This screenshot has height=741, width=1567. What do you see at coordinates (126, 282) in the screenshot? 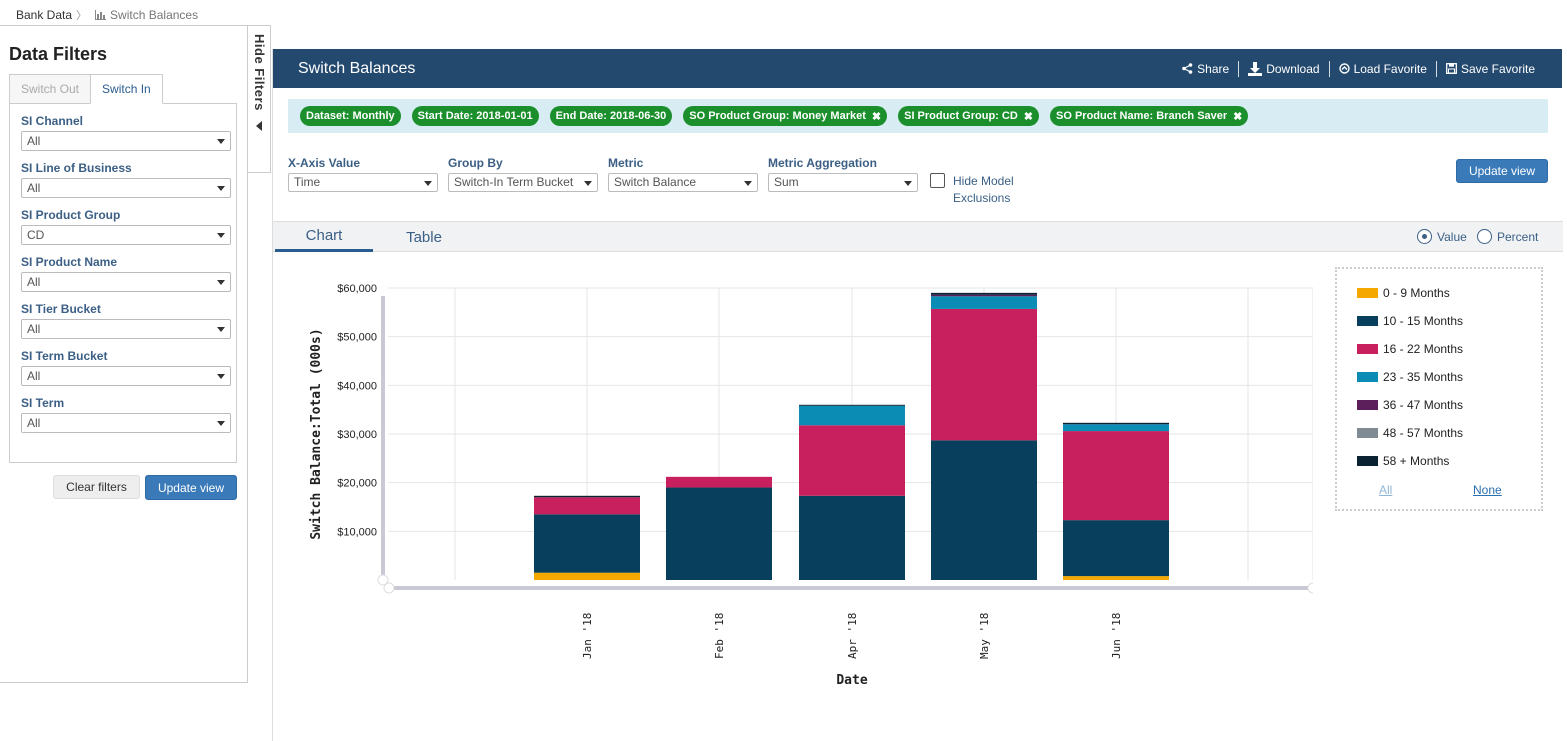
I see `si-product-name-select: All` at bounding box center [126, 282].